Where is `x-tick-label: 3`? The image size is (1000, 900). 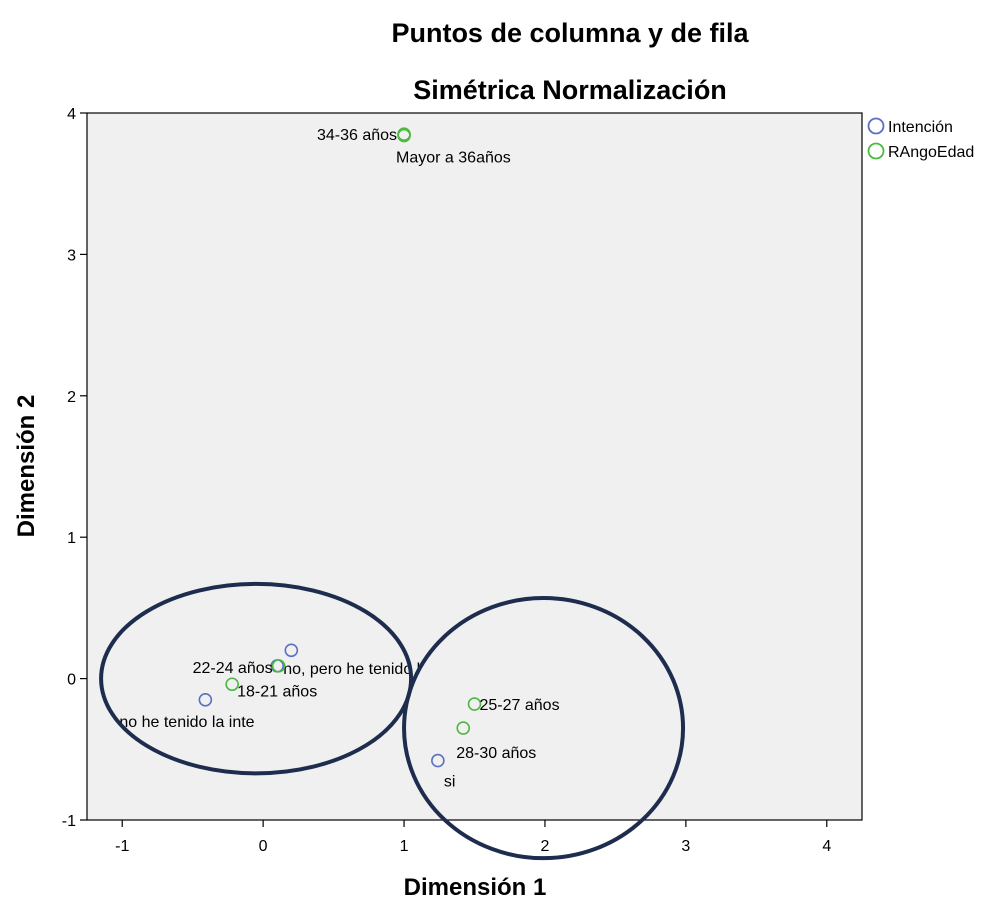
x-tick-label: 3 is located at coordinates (685, 846).